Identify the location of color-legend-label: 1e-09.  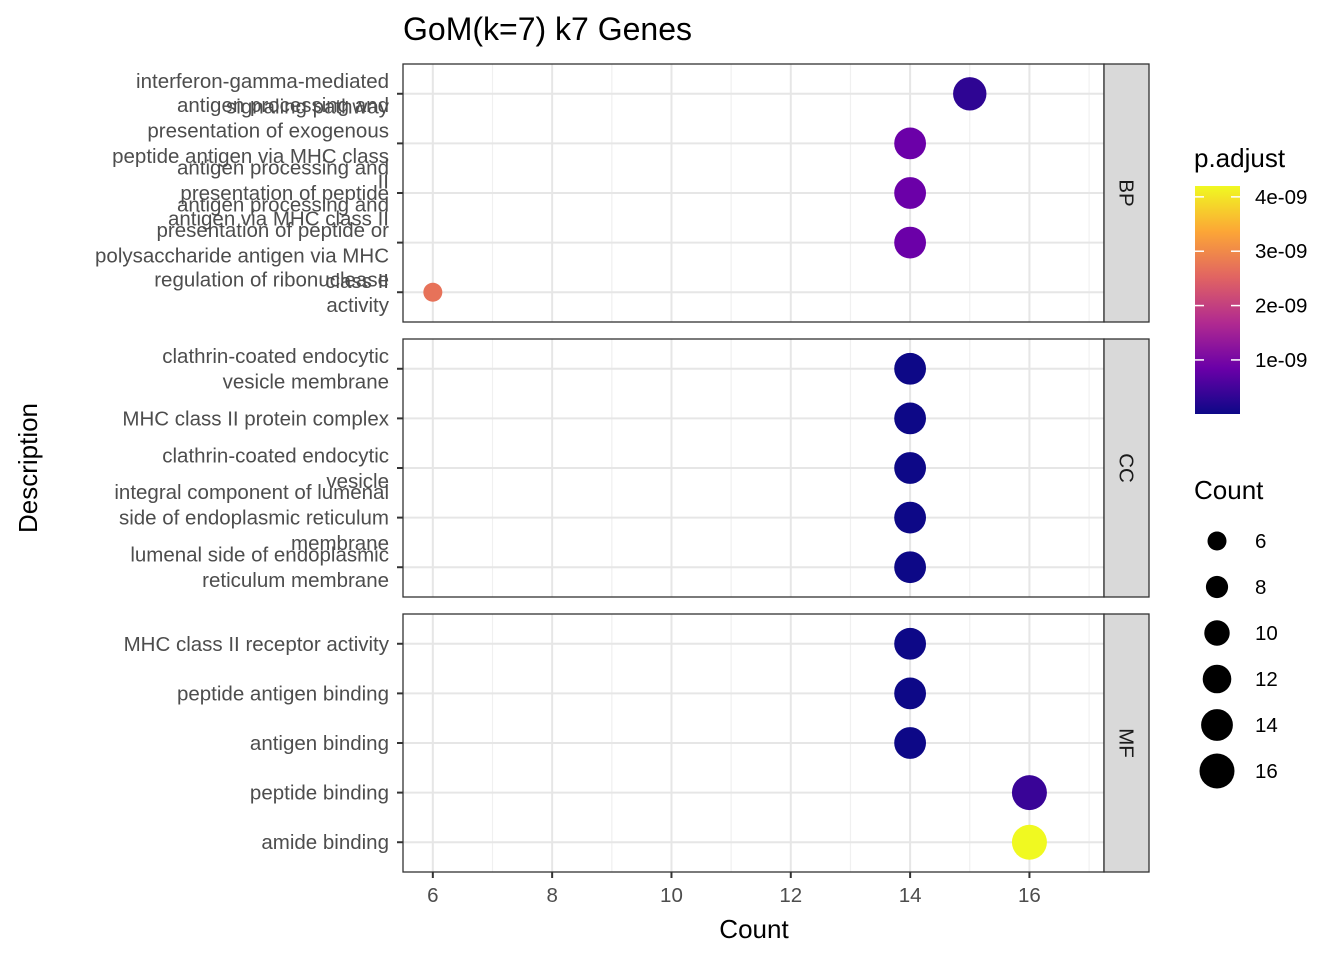
(1281, 360).